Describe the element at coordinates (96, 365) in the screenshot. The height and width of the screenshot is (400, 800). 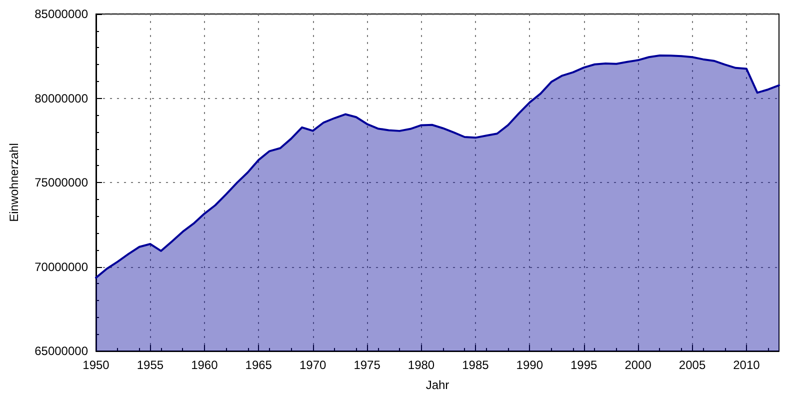
I see `x-tick-label: 1950` at that location.